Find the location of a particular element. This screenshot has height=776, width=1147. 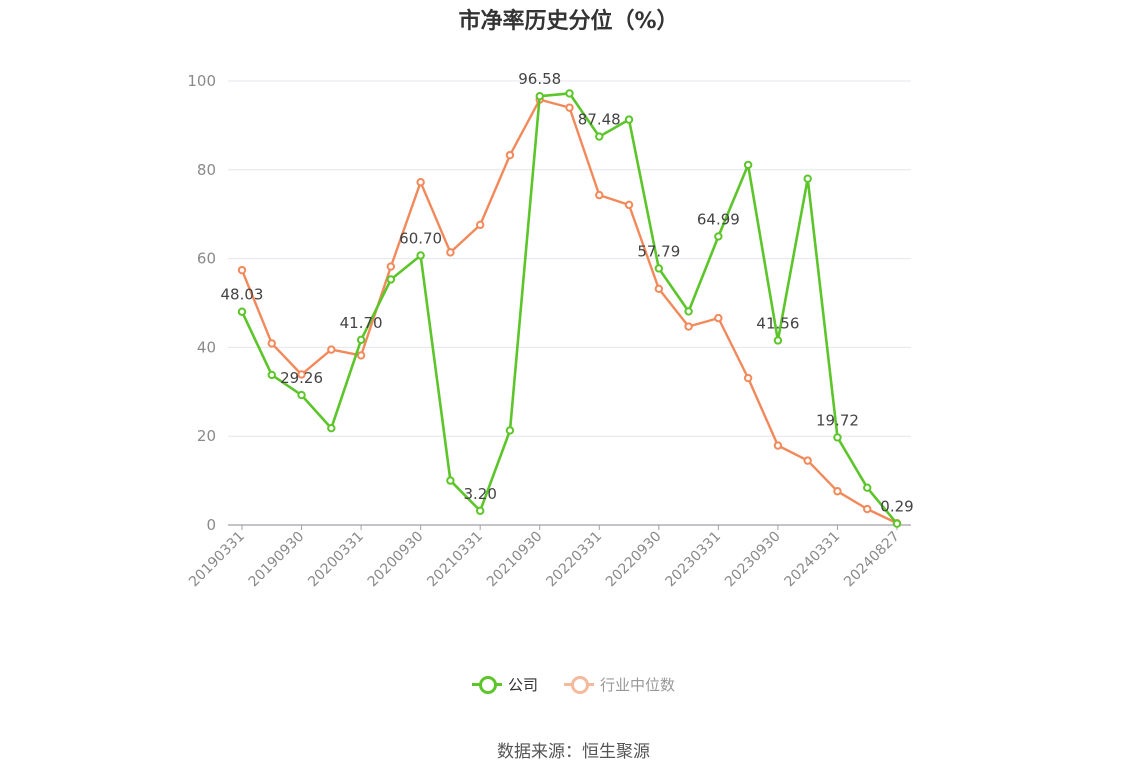

y-tick-label-0: 0 is located at coordinates (211, 525).